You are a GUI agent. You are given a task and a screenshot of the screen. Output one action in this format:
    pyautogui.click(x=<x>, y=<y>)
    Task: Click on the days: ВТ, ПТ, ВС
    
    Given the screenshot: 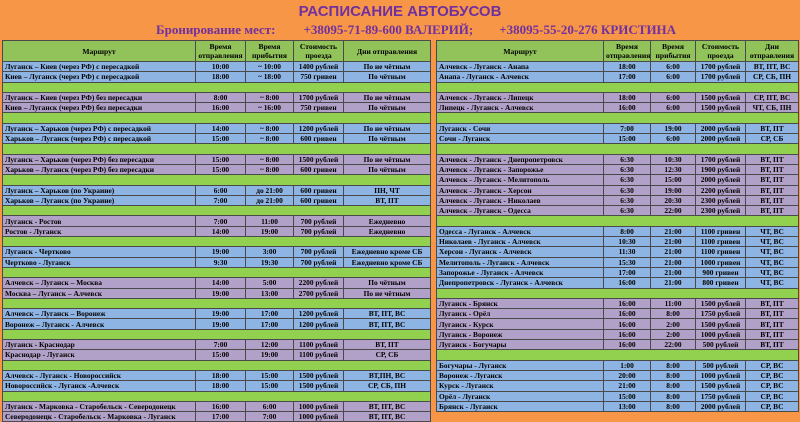 What is the action you would take?
    pyautogui.click(x=387, y=314)
    